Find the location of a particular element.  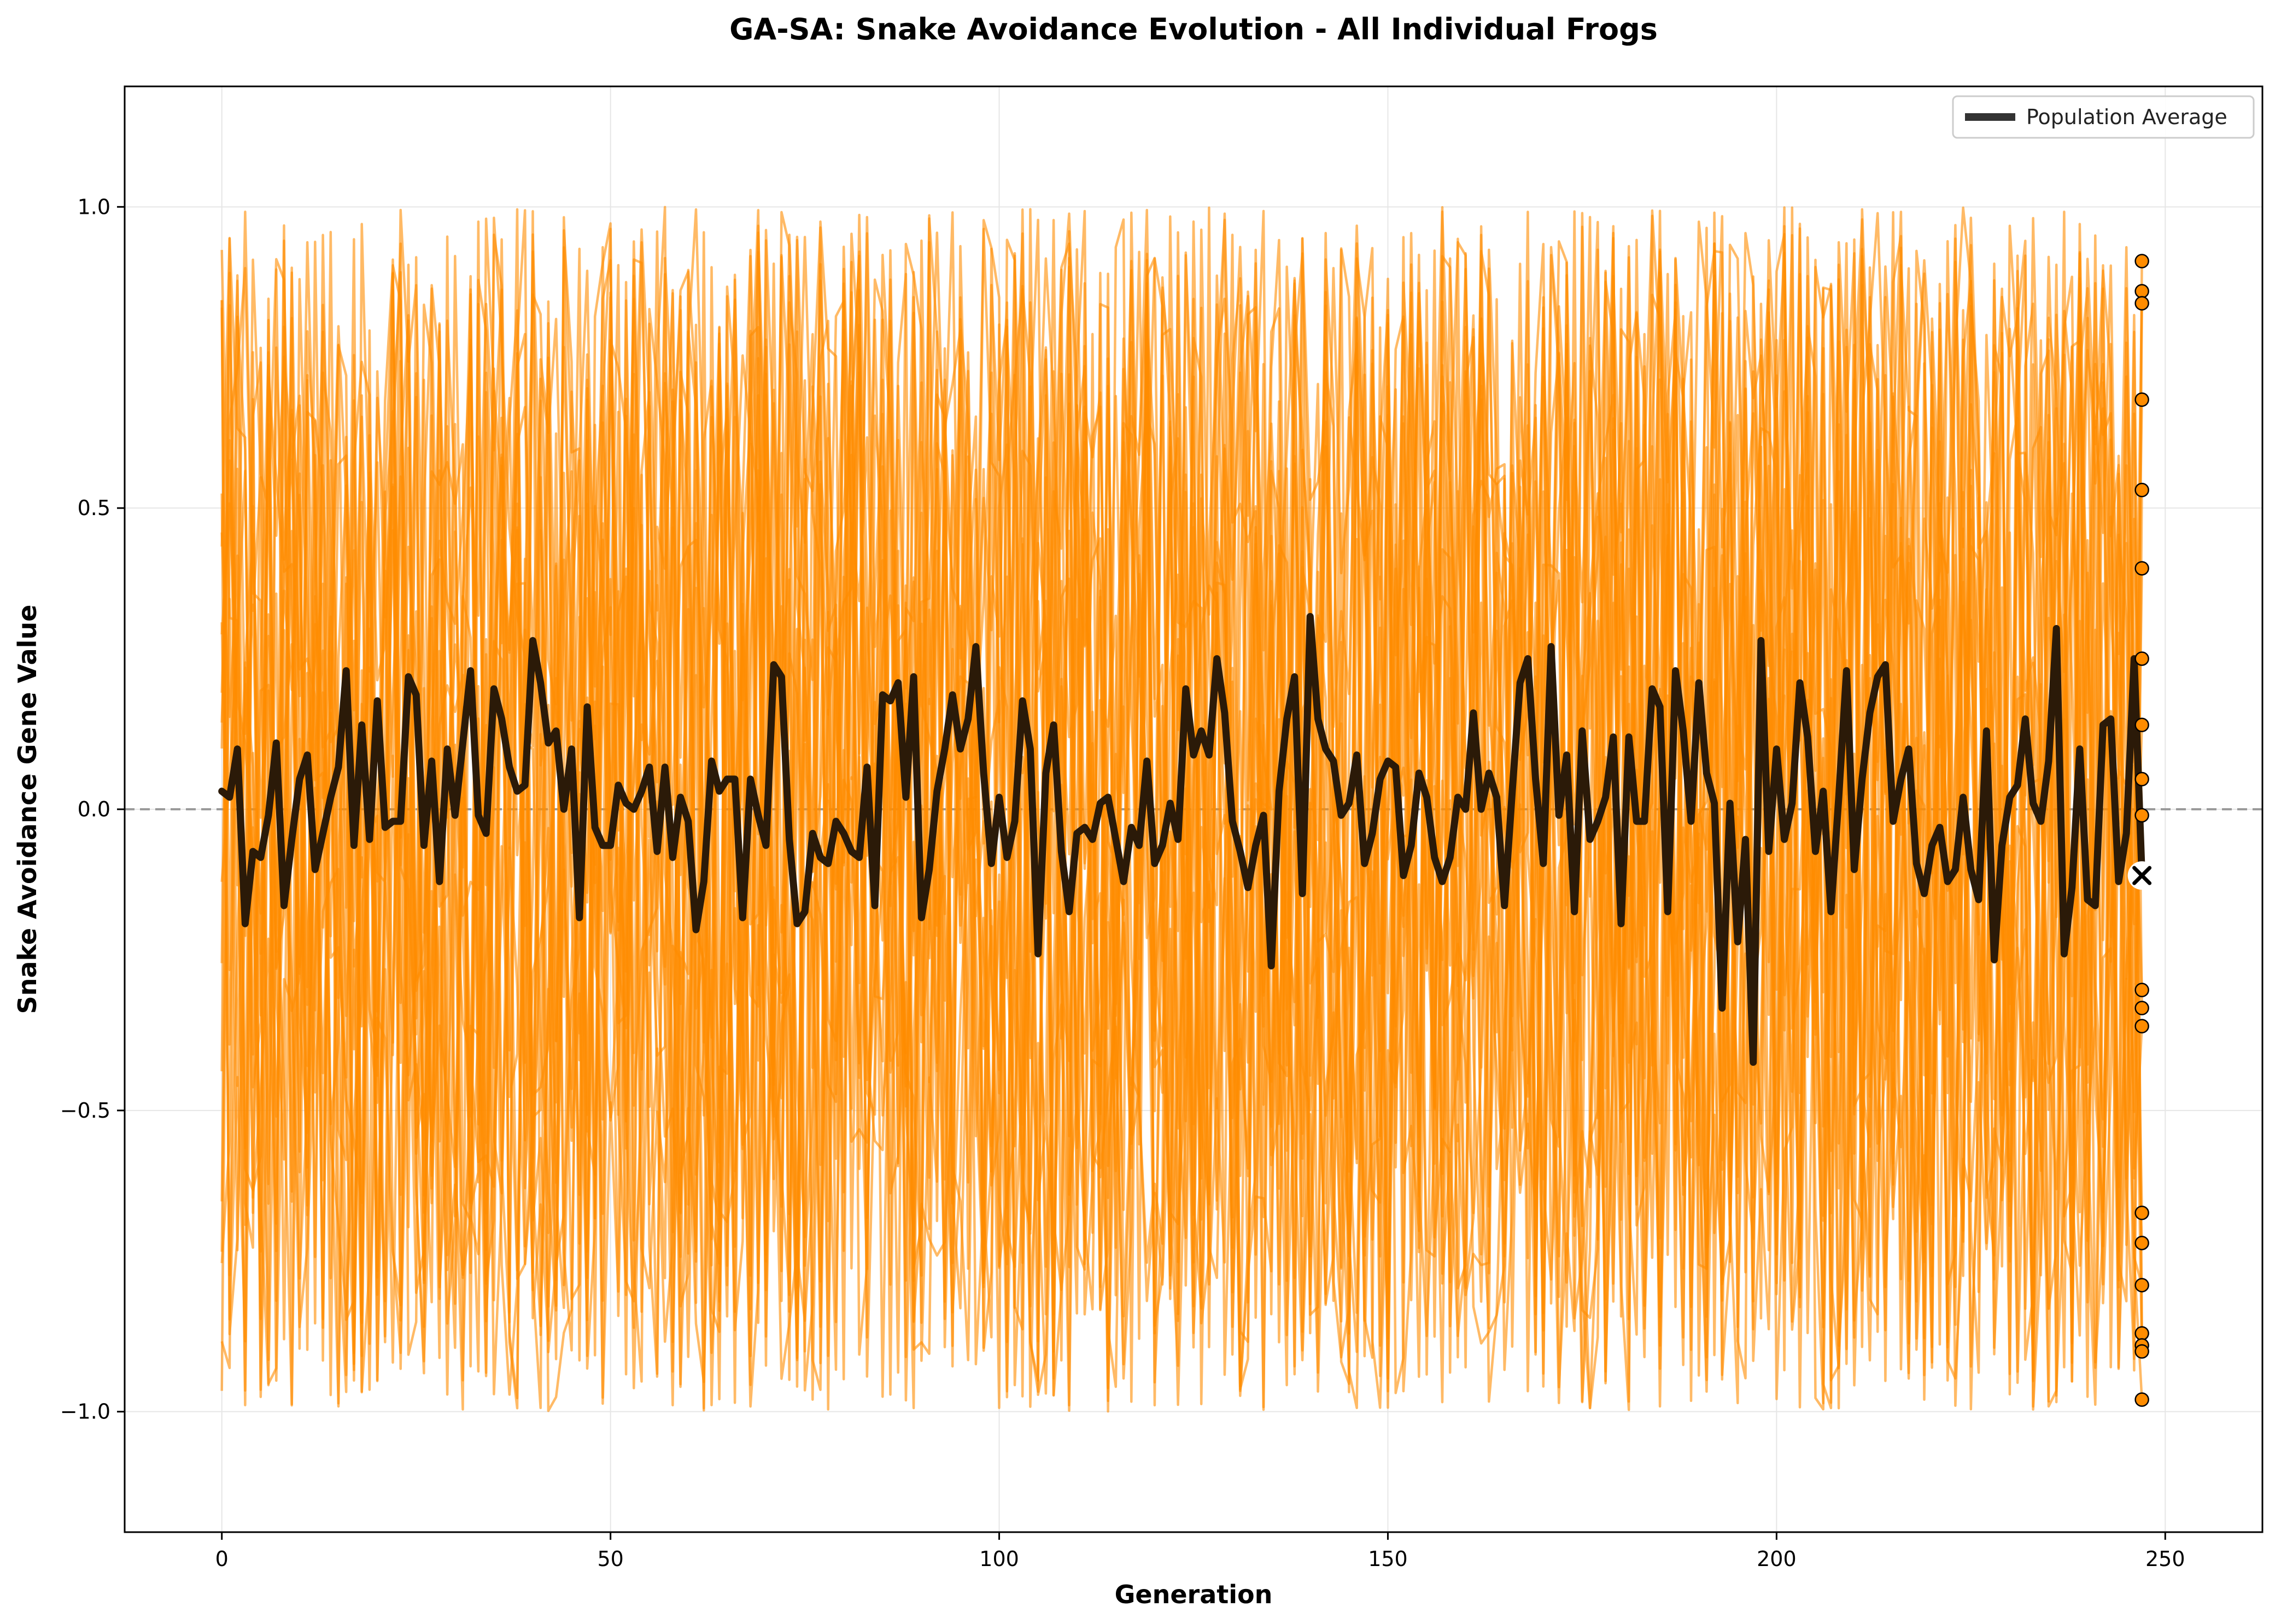

y-axis-label: Snake Avoidance Gene Value is located at coordinates (28, 809).